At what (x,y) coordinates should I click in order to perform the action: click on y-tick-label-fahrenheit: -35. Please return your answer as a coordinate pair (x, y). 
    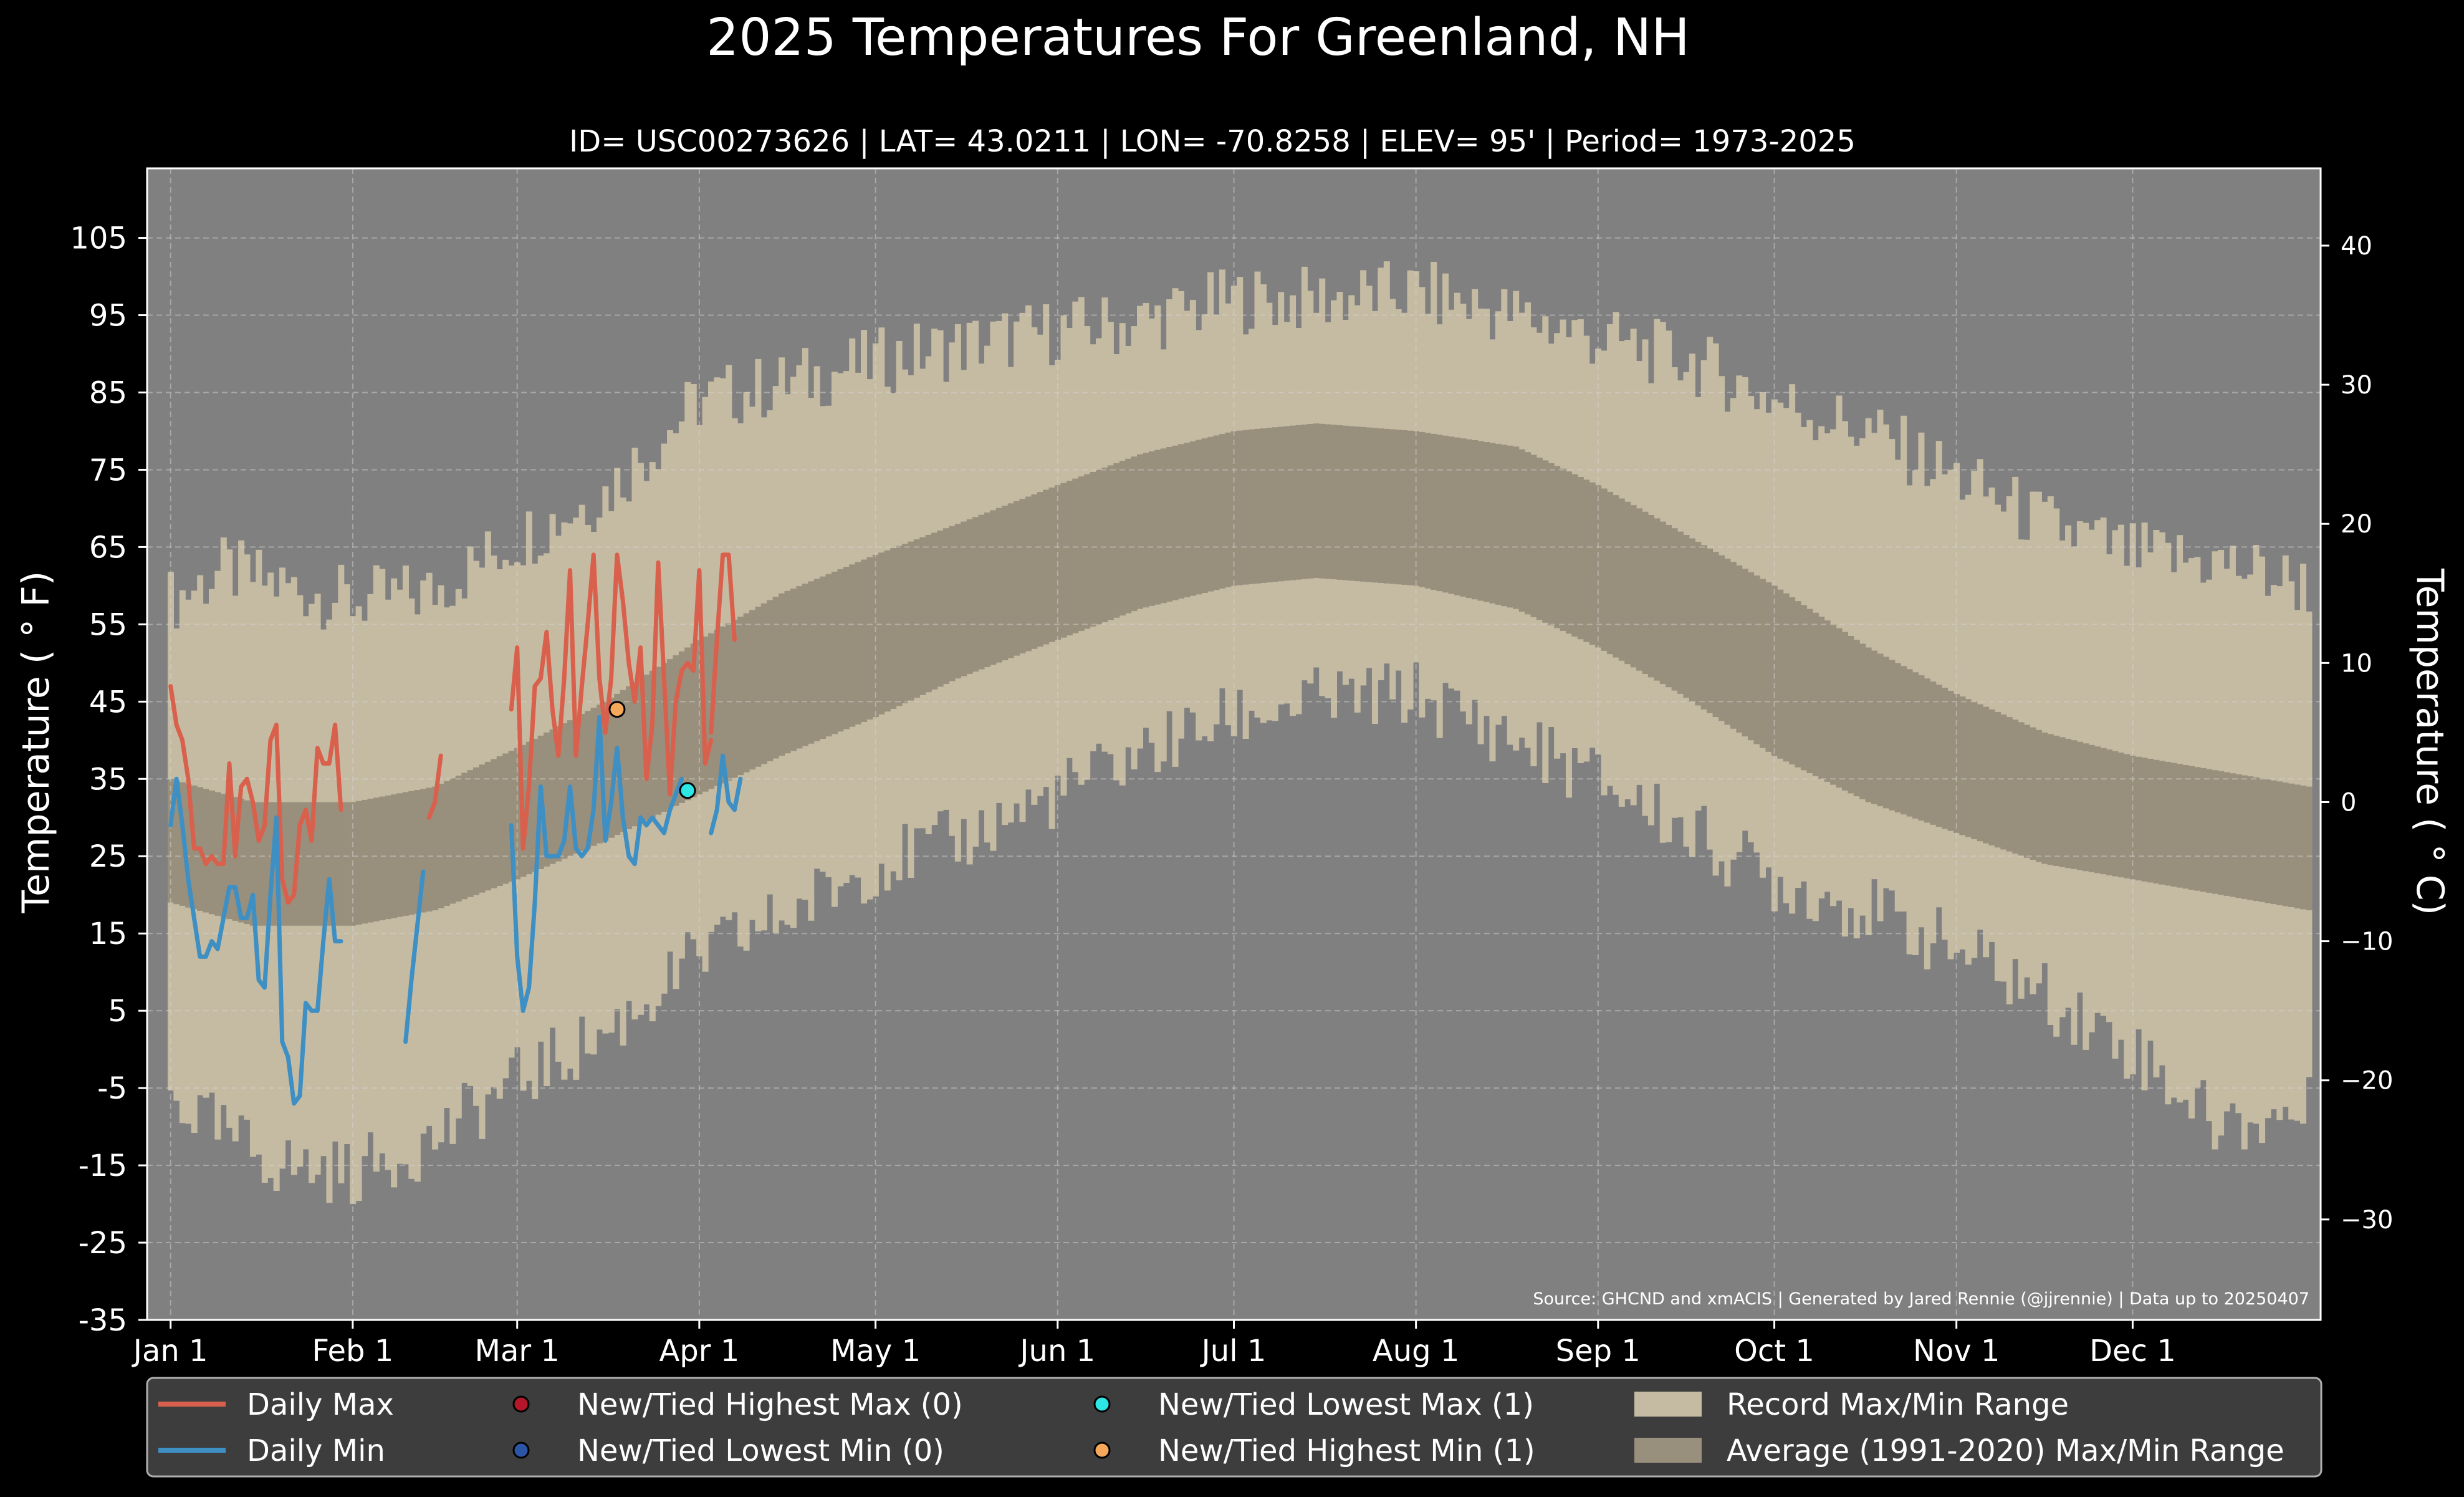
    Looking at the image, I should click on (103, 1320).